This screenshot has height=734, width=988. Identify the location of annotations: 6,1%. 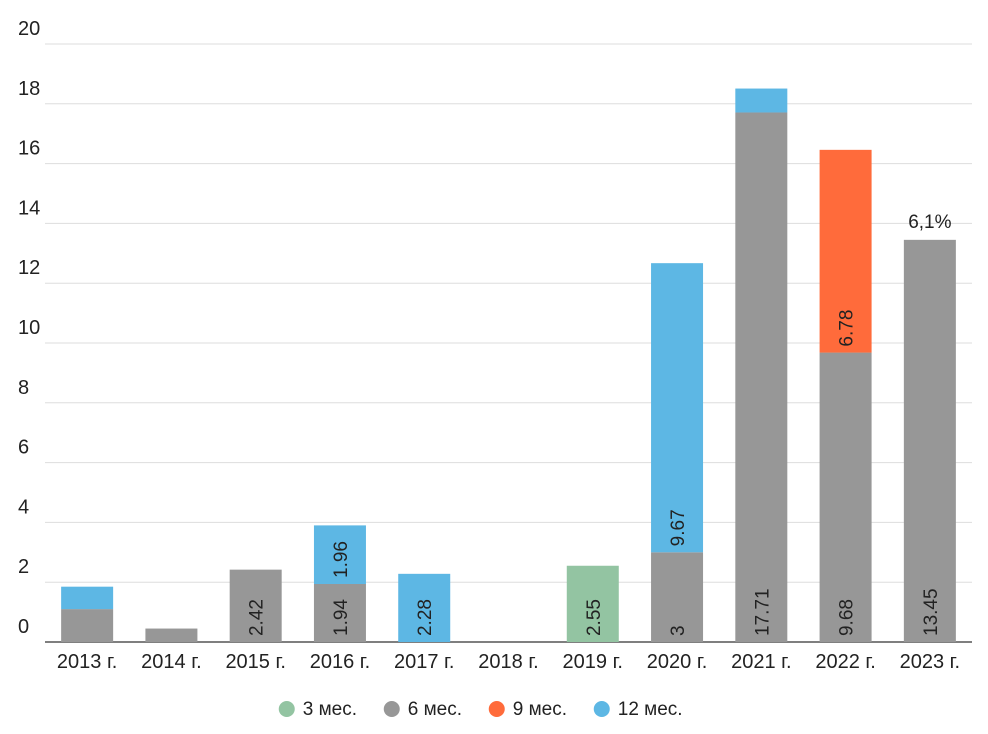
(929, 222).